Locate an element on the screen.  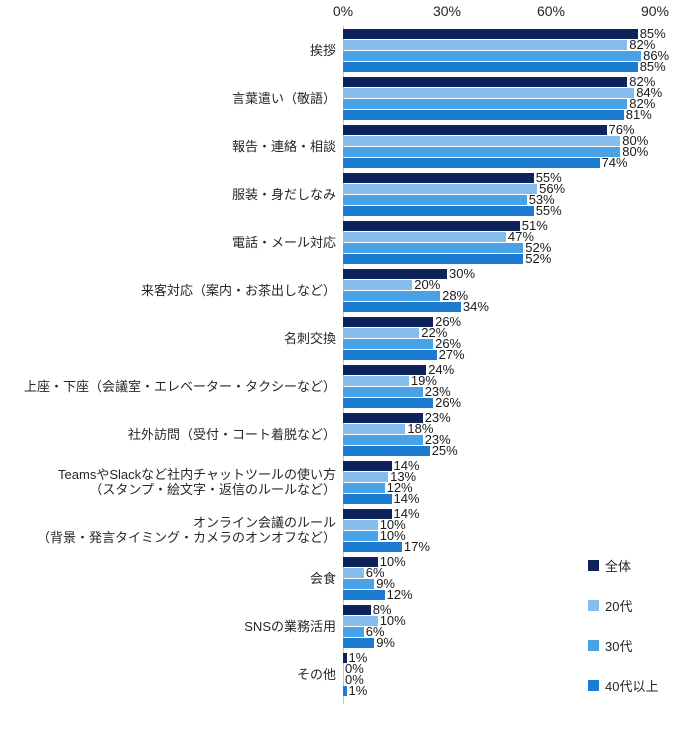
bar-row: 28% is located at coordinates (416, 295).